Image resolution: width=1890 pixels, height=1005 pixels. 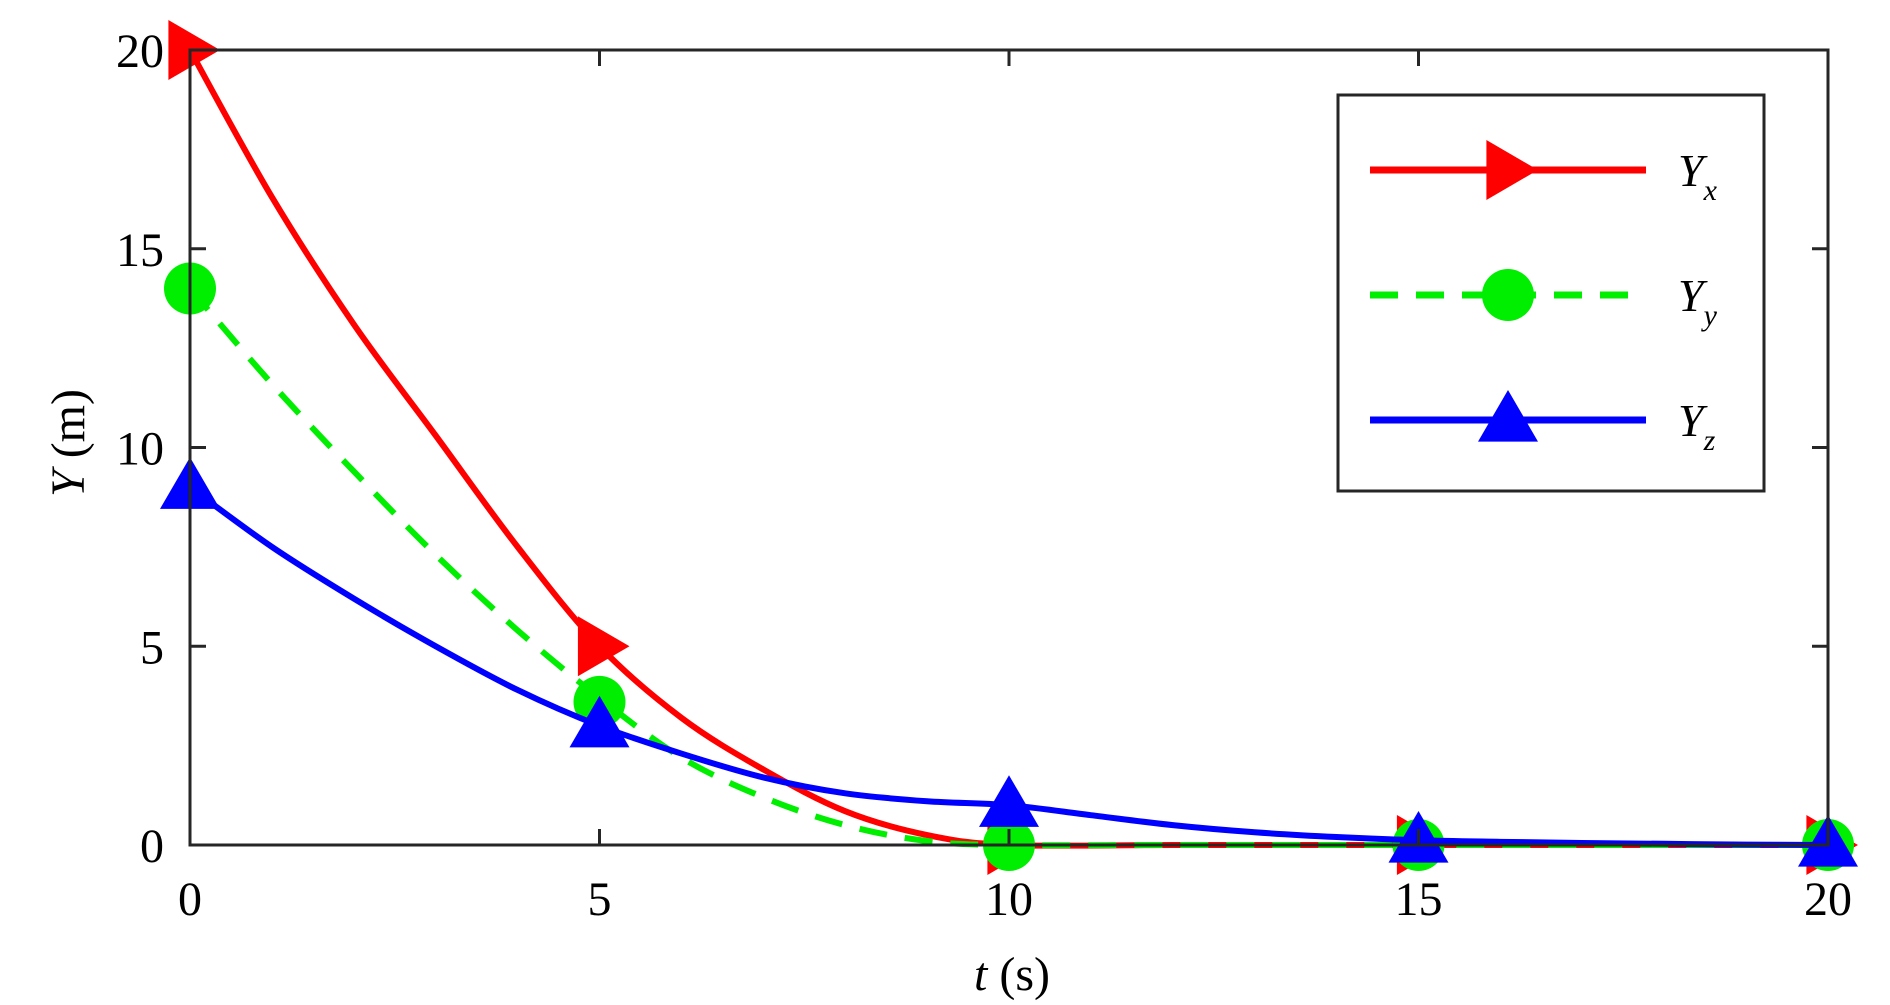 What do you see at coordinates (190, 899) in the screenshot?
I see `x-tick-label: 0` at bounding box center [190, 899].